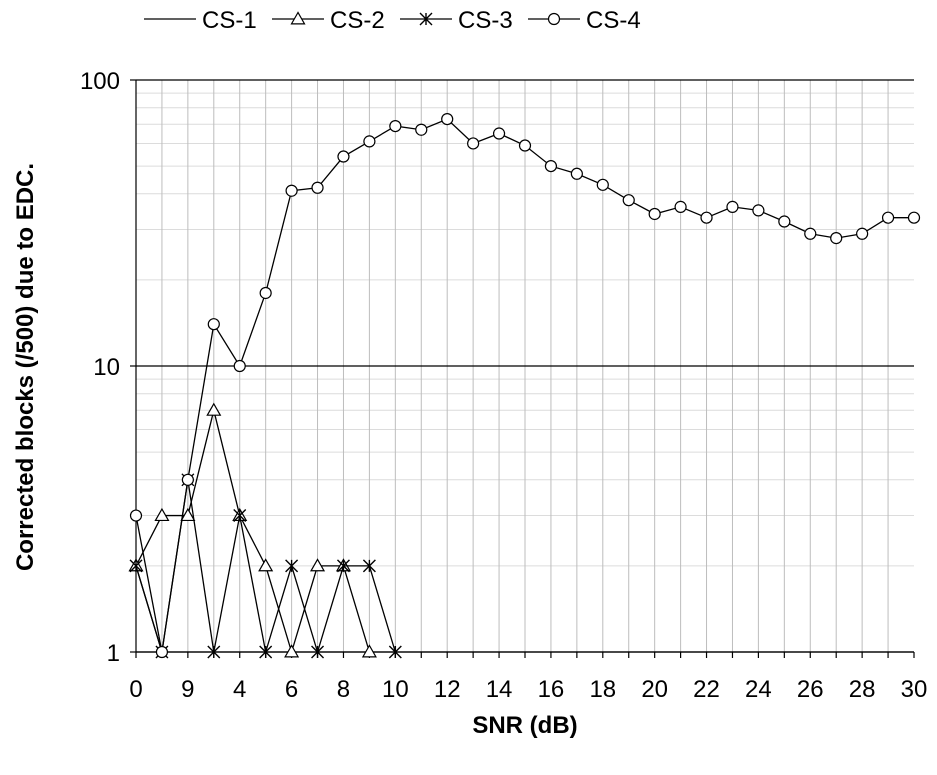  I want to click on y-tick-label: 100, so click(100, 81).